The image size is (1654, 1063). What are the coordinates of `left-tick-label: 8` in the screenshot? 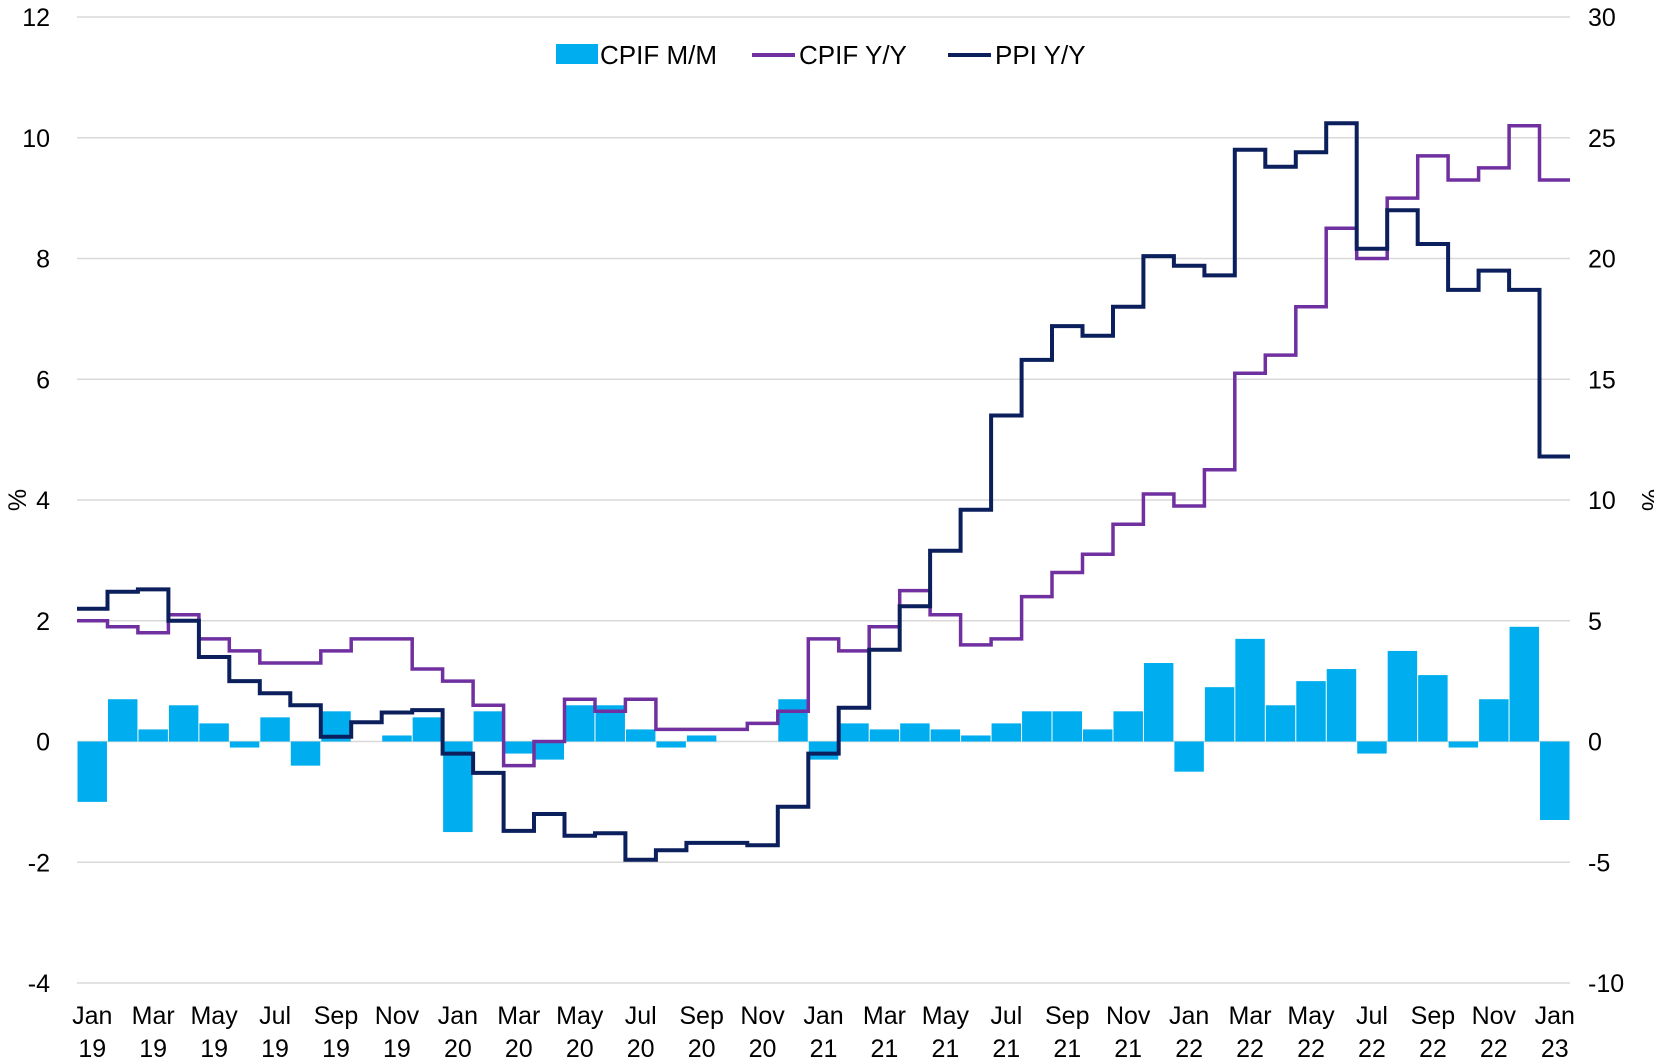 It's located at (43, 260).